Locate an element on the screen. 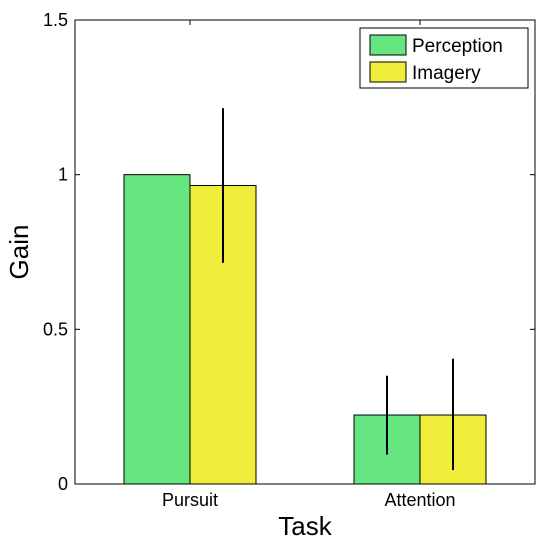 This screenshot has height=550, width=550. legend: Perception Imagery is located at coordinates (444, 58).